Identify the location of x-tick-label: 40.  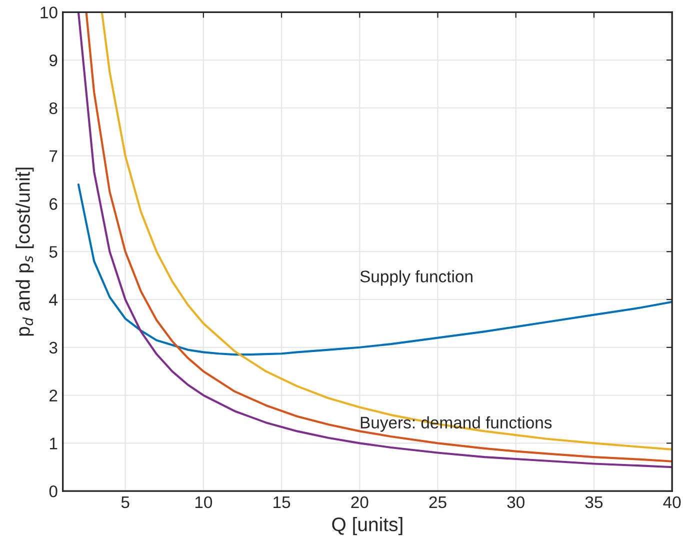
(672, 502).